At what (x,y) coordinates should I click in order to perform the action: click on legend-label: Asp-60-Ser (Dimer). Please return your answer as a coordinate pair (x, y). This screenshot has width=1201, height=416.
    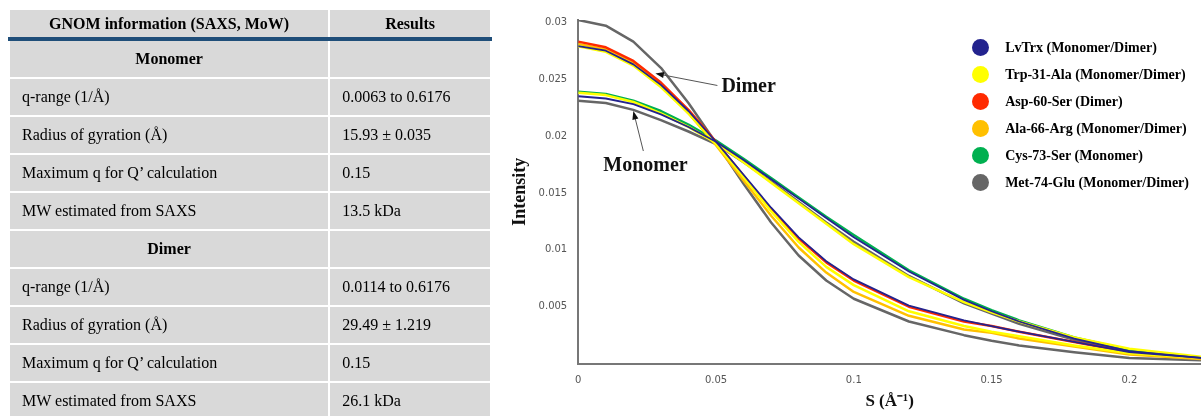
    Looking at the image, I should click on (1064, 101).